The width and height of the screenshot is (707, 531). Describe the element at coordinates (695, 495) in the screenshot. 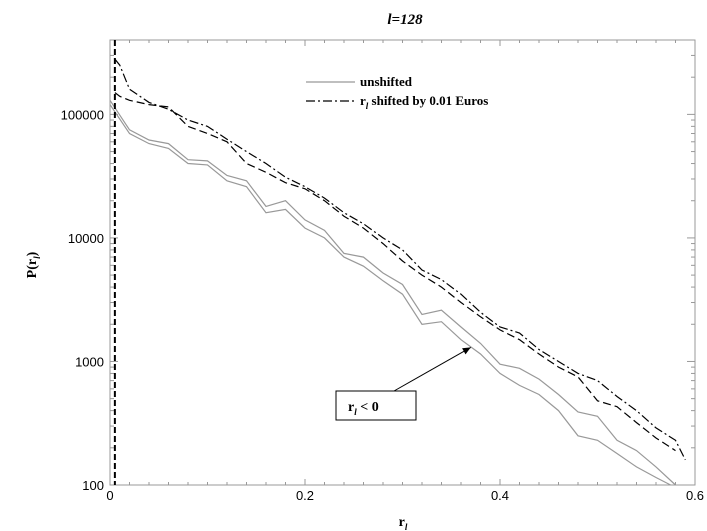

I see `x-tick-label: 0.6` at that location.